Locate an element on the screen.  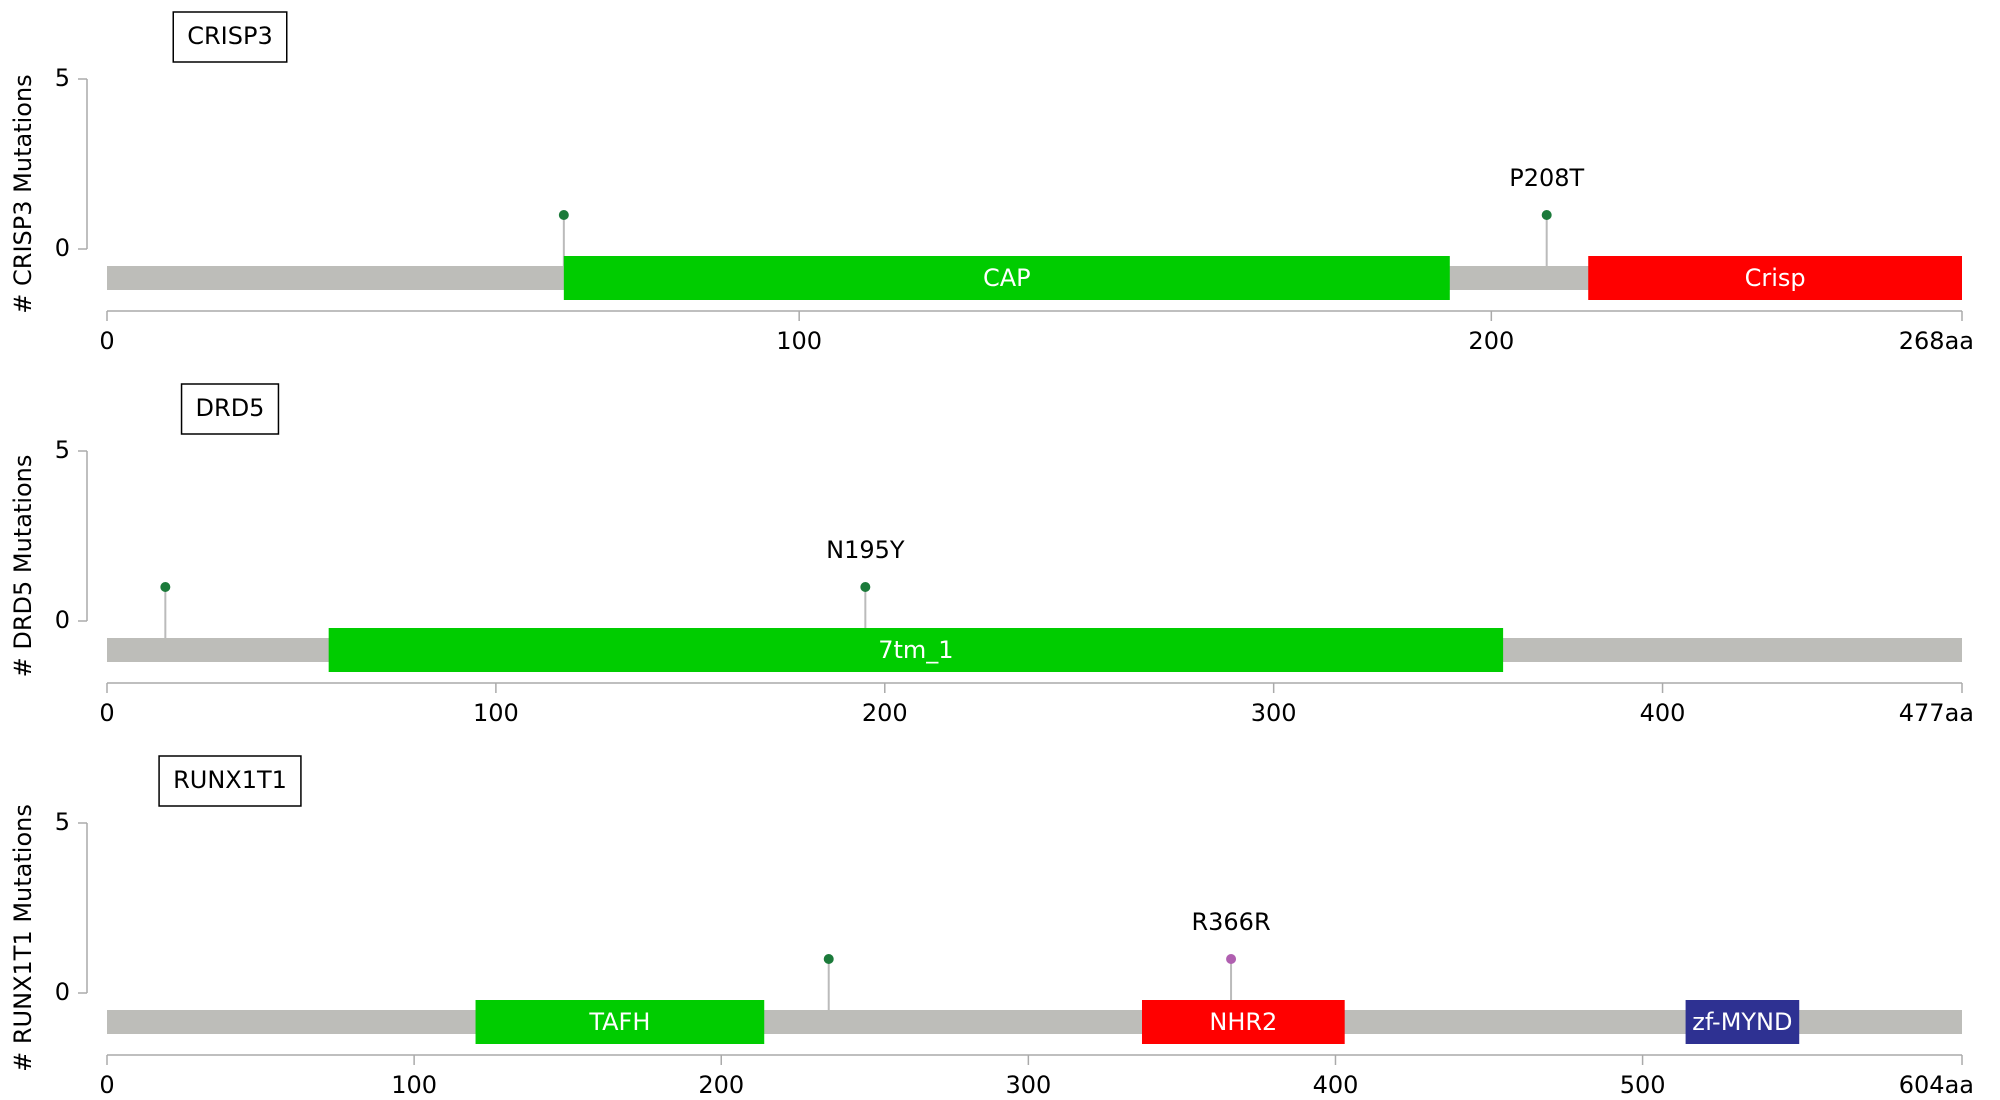
domain-label: Crisp is located at coordinates (1775, 278).